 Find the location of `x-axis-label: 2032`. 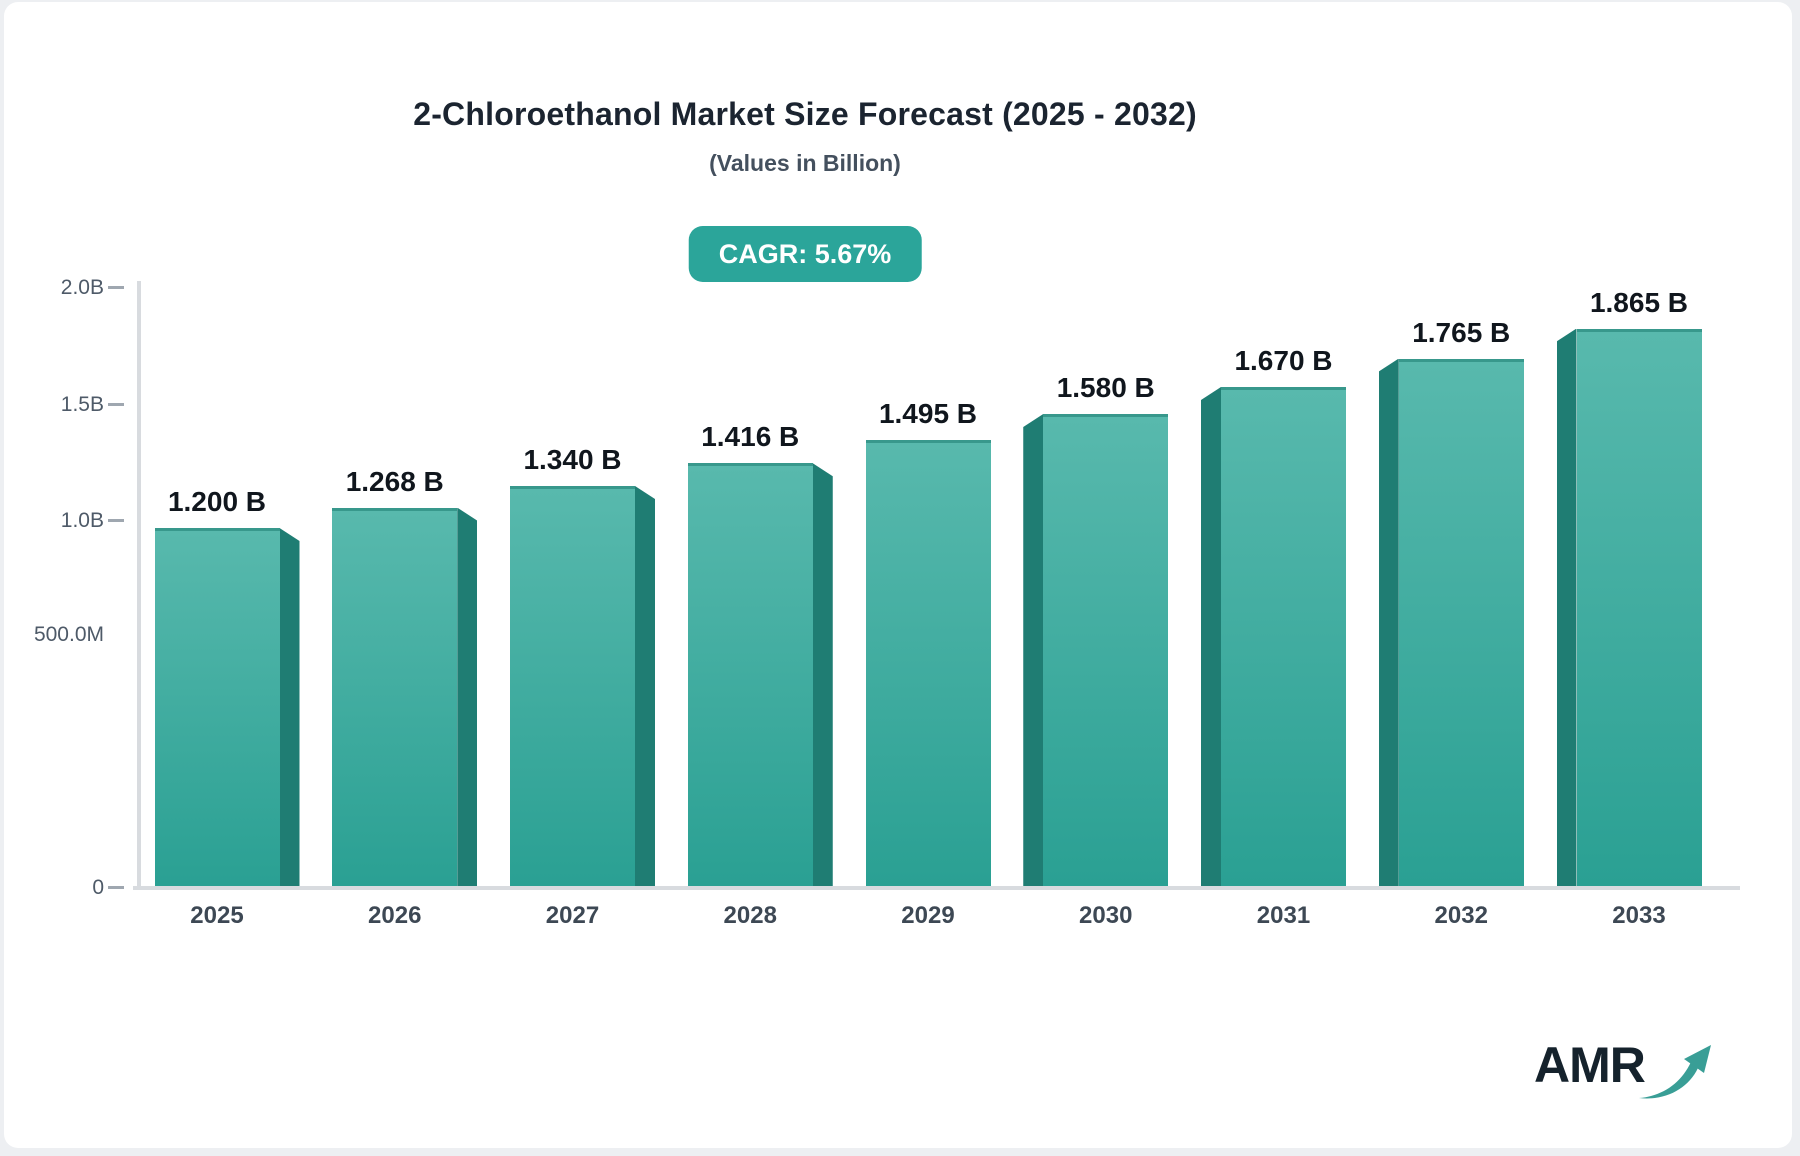

x-axis-label: 2032 is located at coordinates (1461, 915).